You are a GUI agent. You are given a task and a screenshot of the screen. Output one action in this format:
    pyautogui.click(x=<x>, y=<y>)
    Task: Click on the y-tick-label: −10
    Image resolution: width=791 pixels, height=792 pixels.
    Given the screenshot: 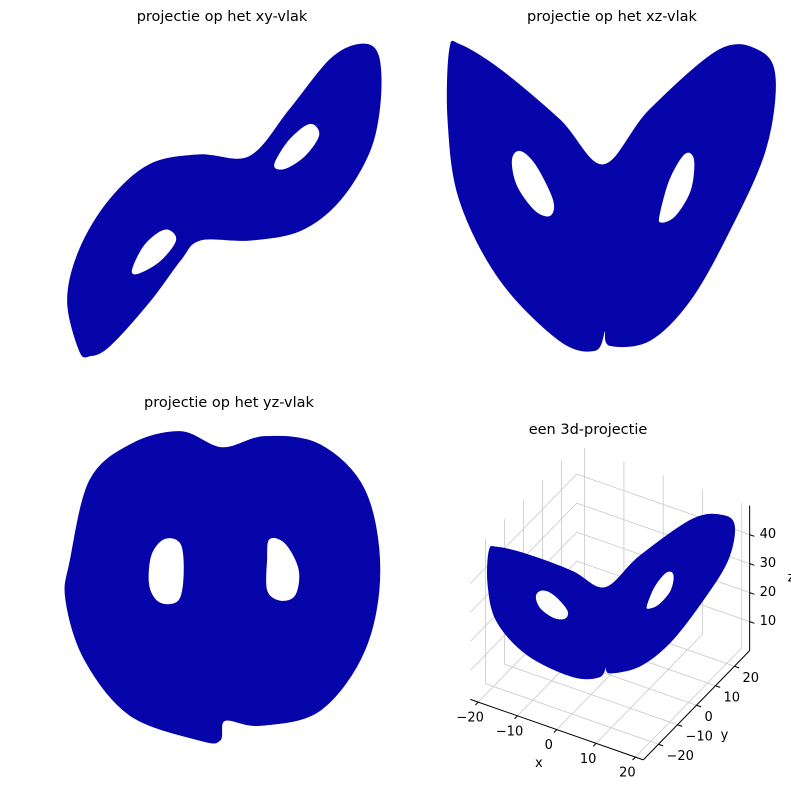 What is the action you would take?
    pyautogui.click(x=698, y=736)
    